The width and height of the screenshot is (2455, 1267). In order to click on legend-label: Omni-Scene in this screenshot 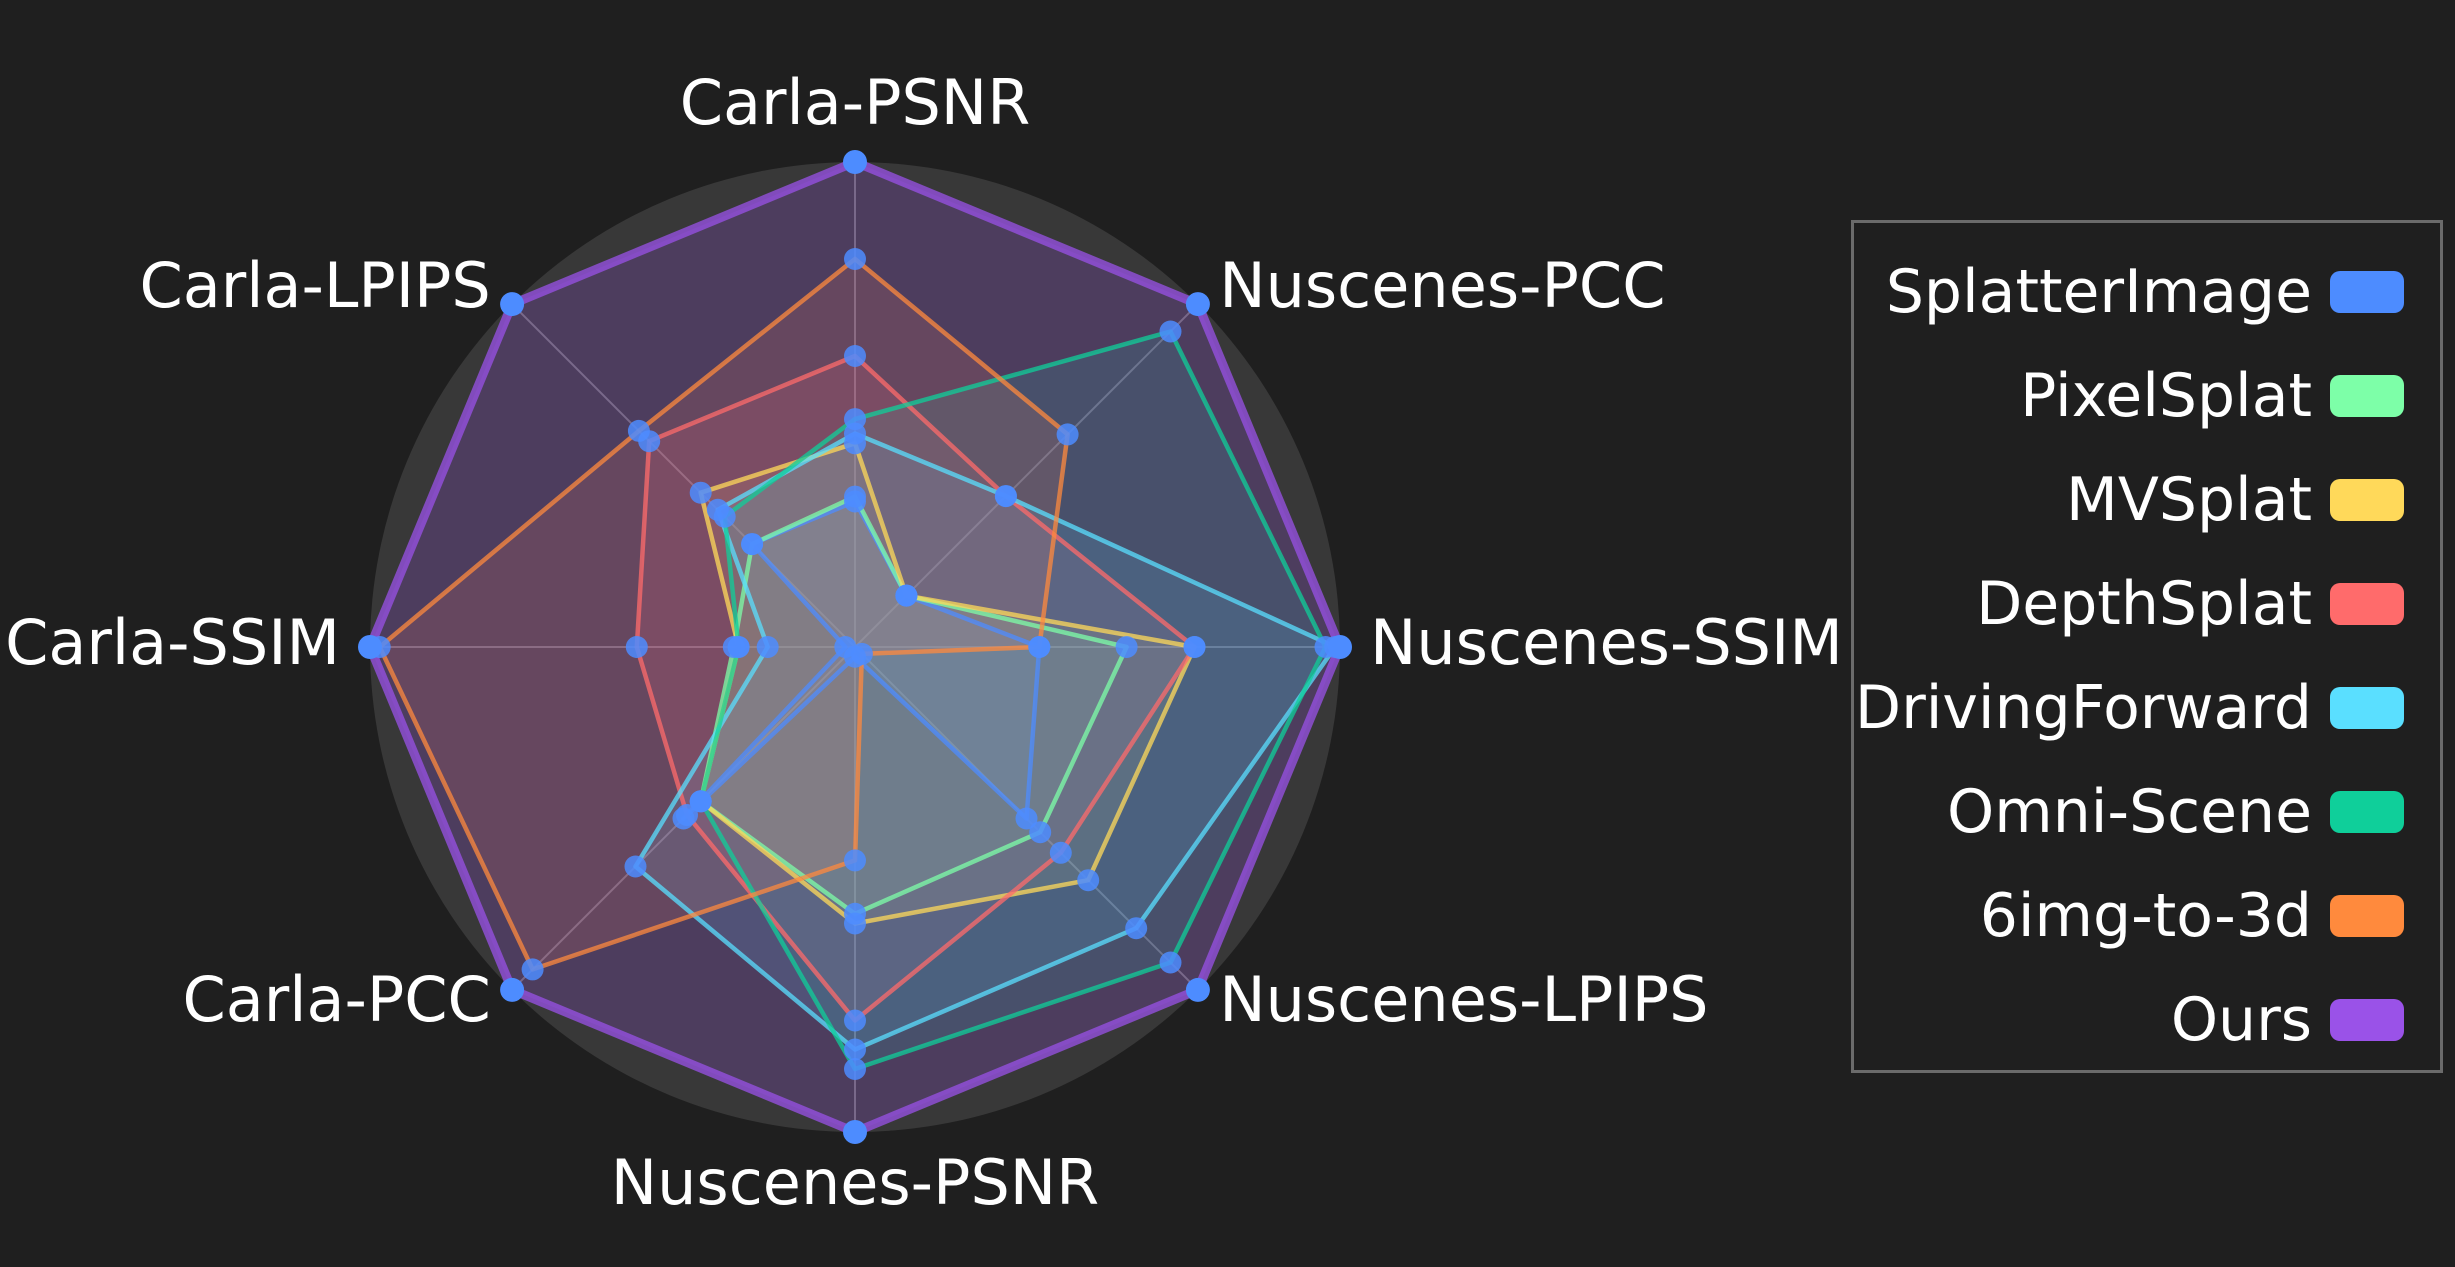, I will do `click(2129, 812)`.